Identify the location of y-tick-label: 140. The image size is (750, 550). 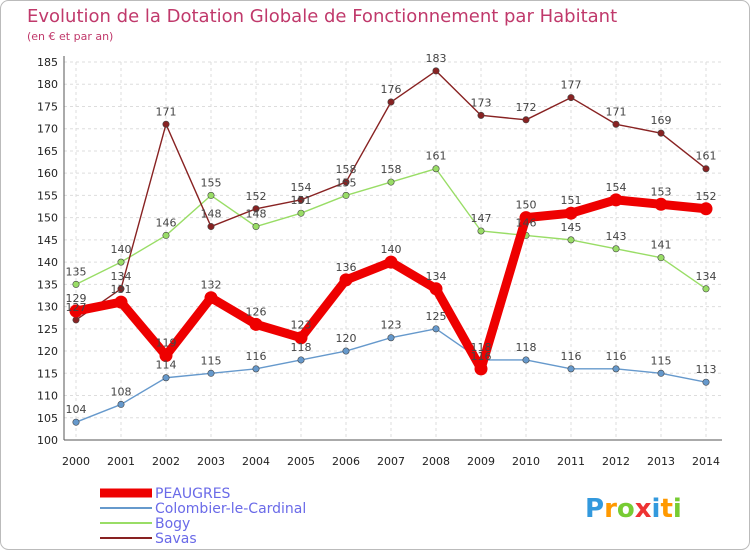
(47, 262).